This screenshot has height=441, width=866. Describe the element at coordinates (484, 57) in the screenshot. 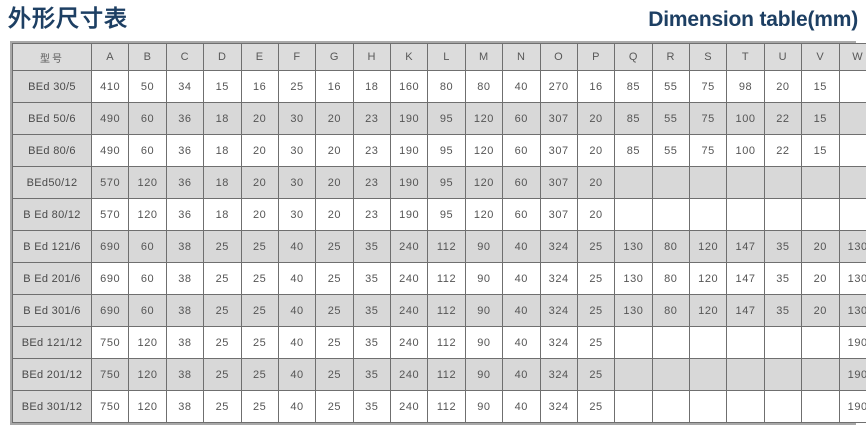

I see `column-header-m: M` at that location.